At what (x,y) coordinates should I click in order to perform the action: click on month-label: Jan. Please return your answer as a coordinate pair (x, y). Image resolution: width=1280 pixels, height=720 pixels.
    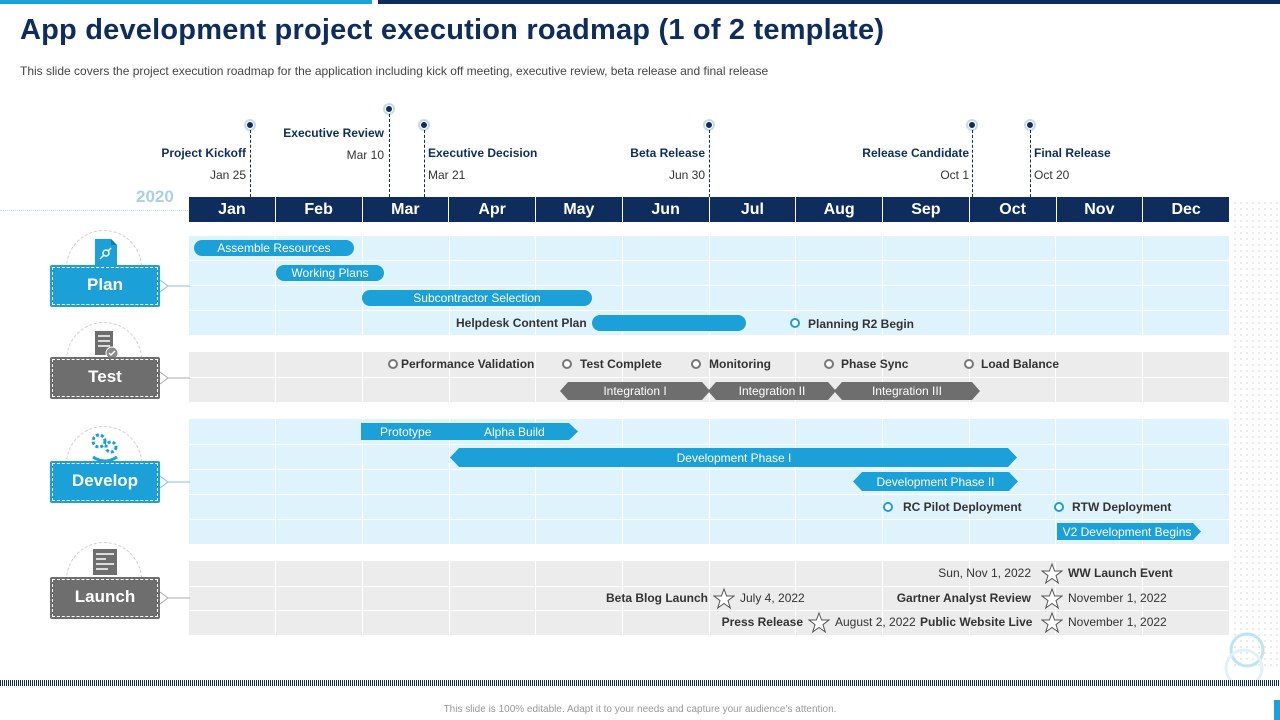
    Looking at the image, I should click on (232, 209).